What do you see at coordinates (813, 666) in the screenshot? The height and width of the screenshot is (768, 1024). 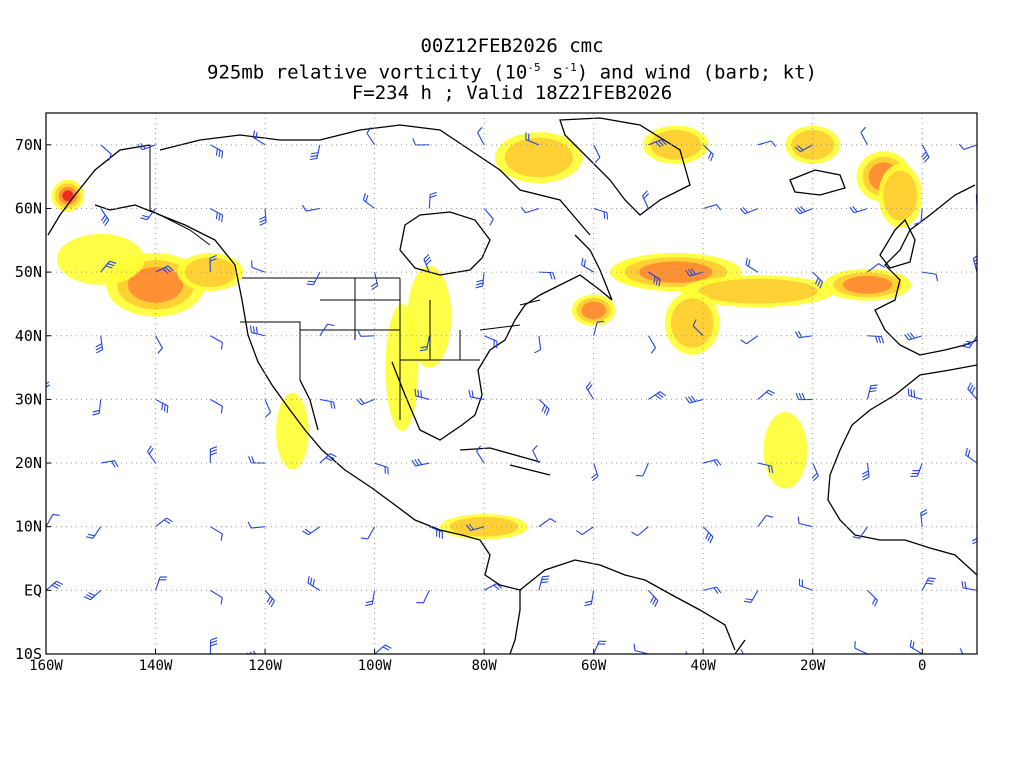 I see `lon-tick-label: 20W` at bounding box center [813, 666].